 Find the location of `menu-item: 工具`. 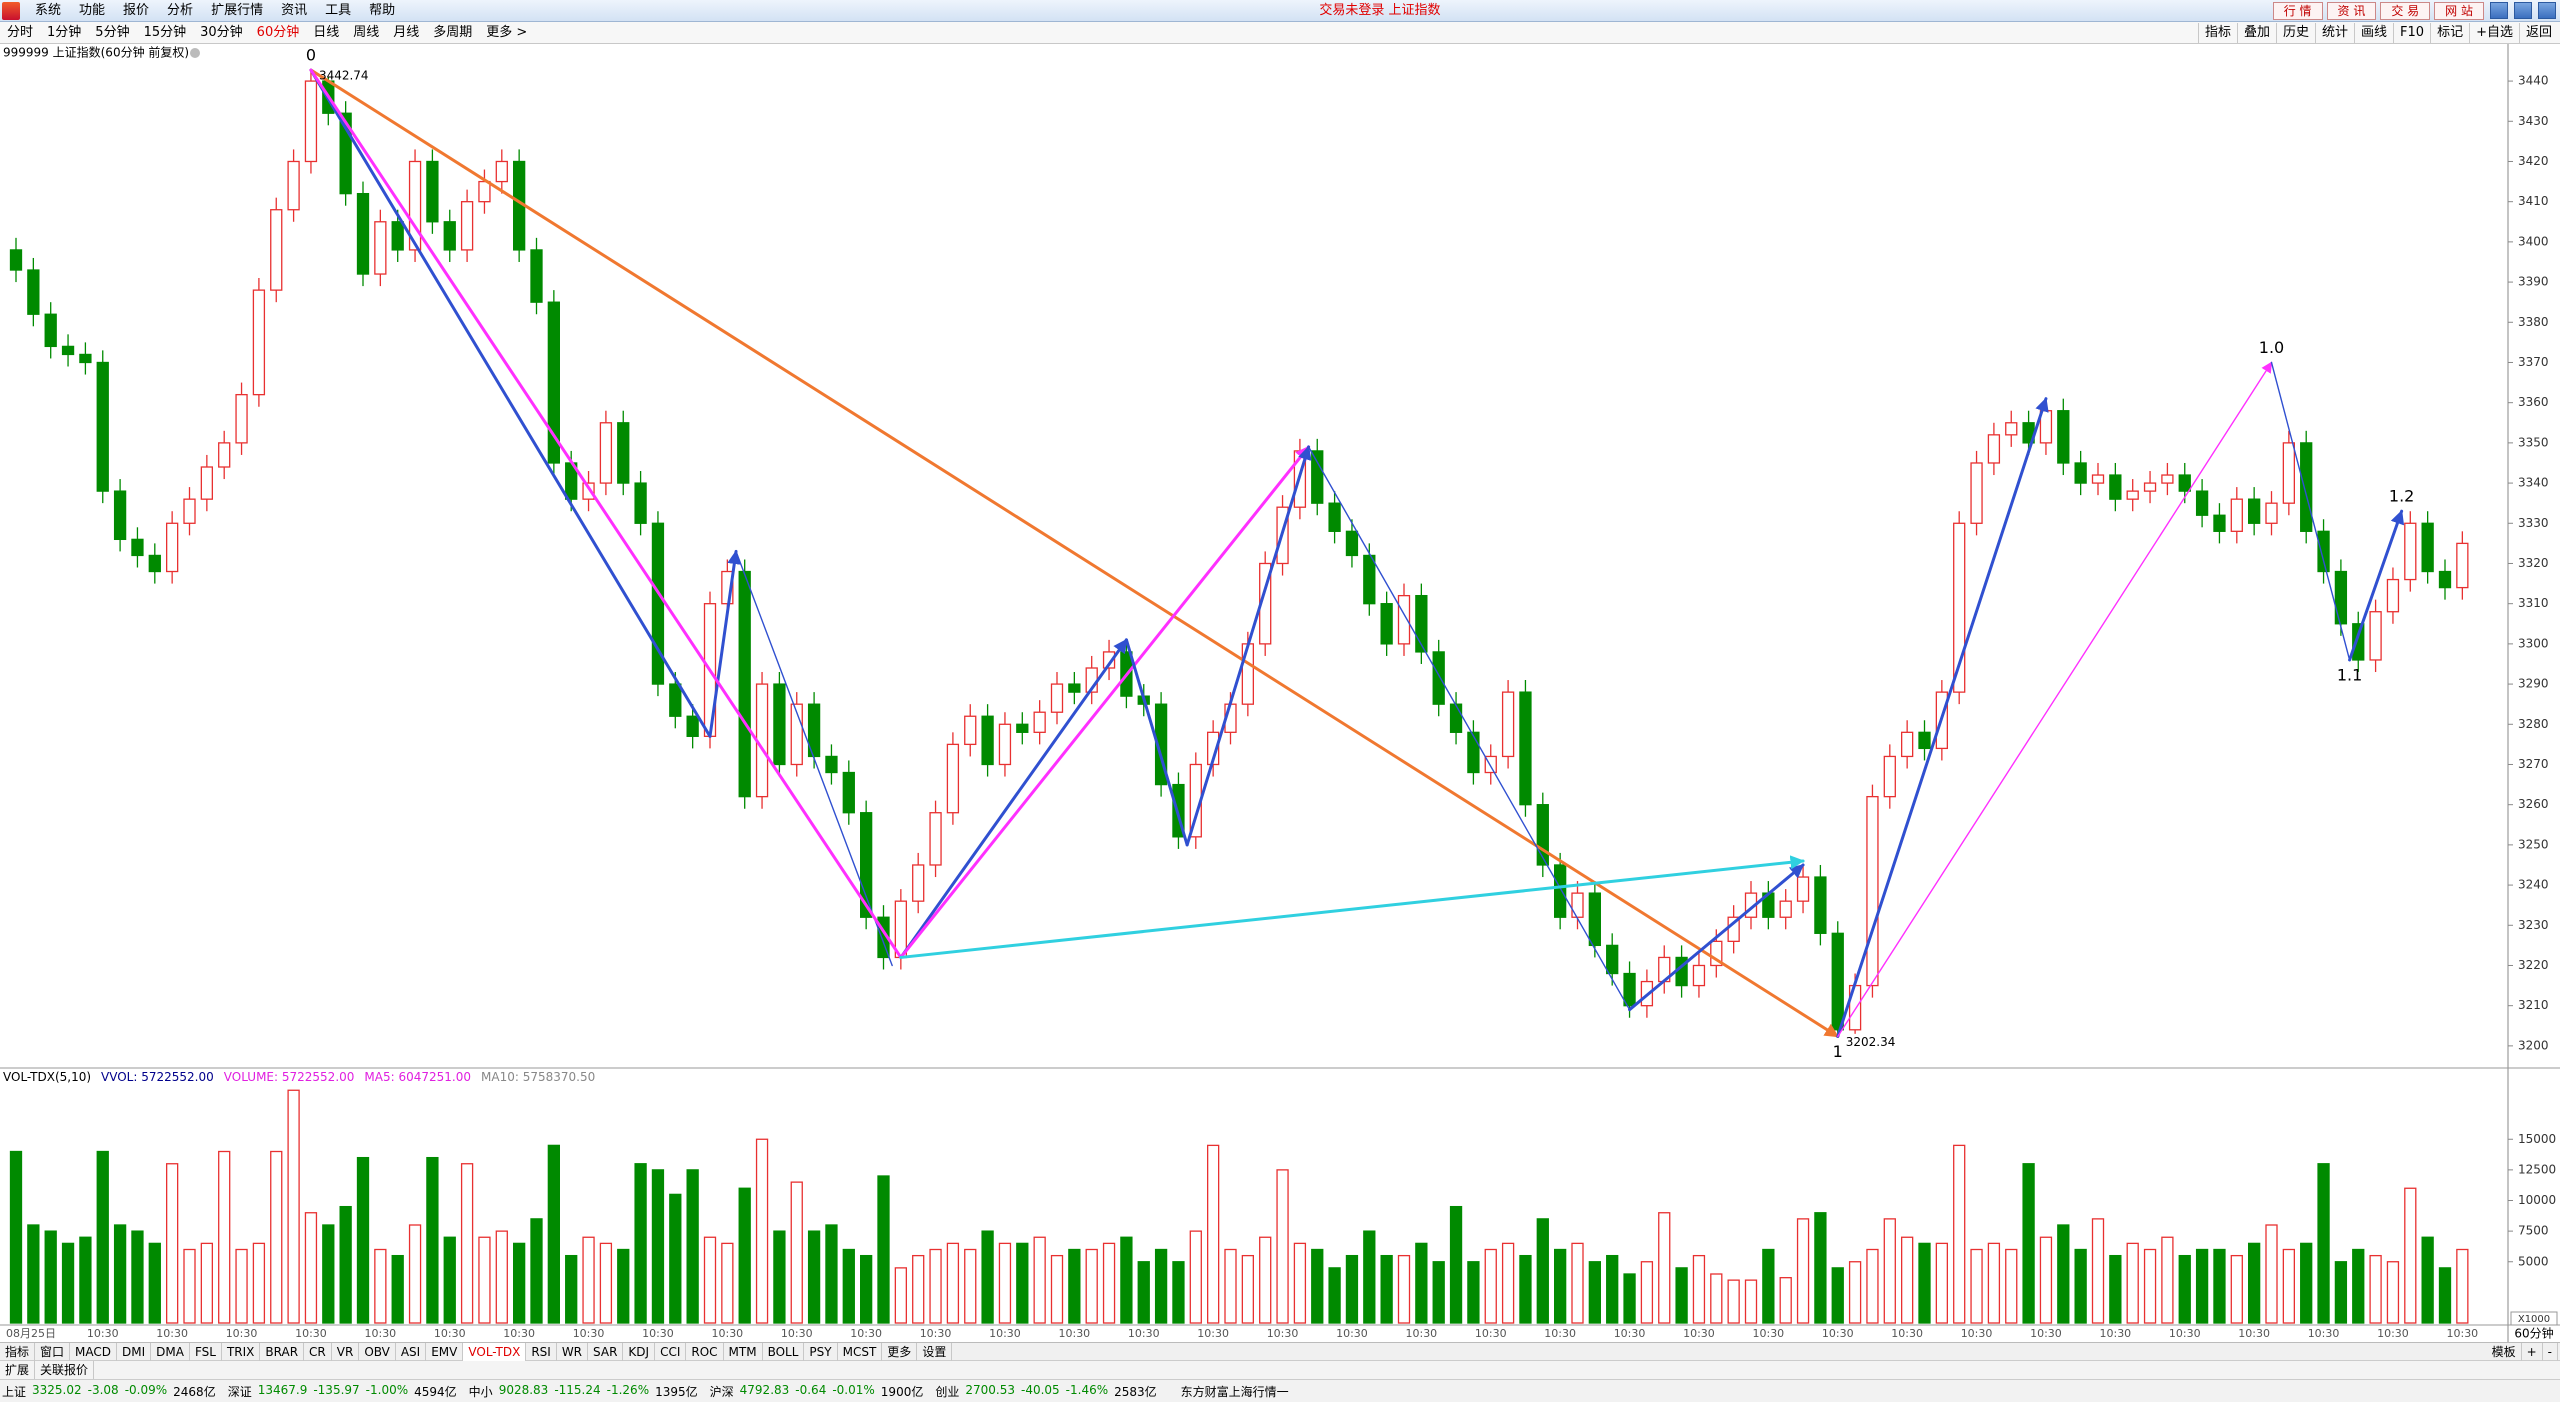

menu-item: 工具 is located at coordinates (338, 10).